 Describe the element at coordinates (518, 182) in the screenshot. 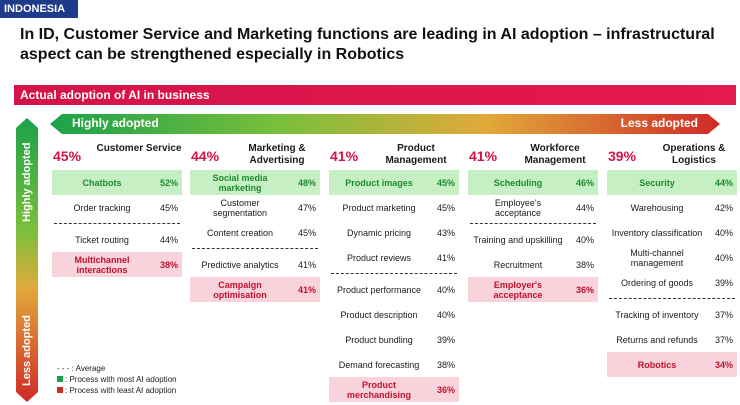

I see `process-name: Scheduling` at that location.